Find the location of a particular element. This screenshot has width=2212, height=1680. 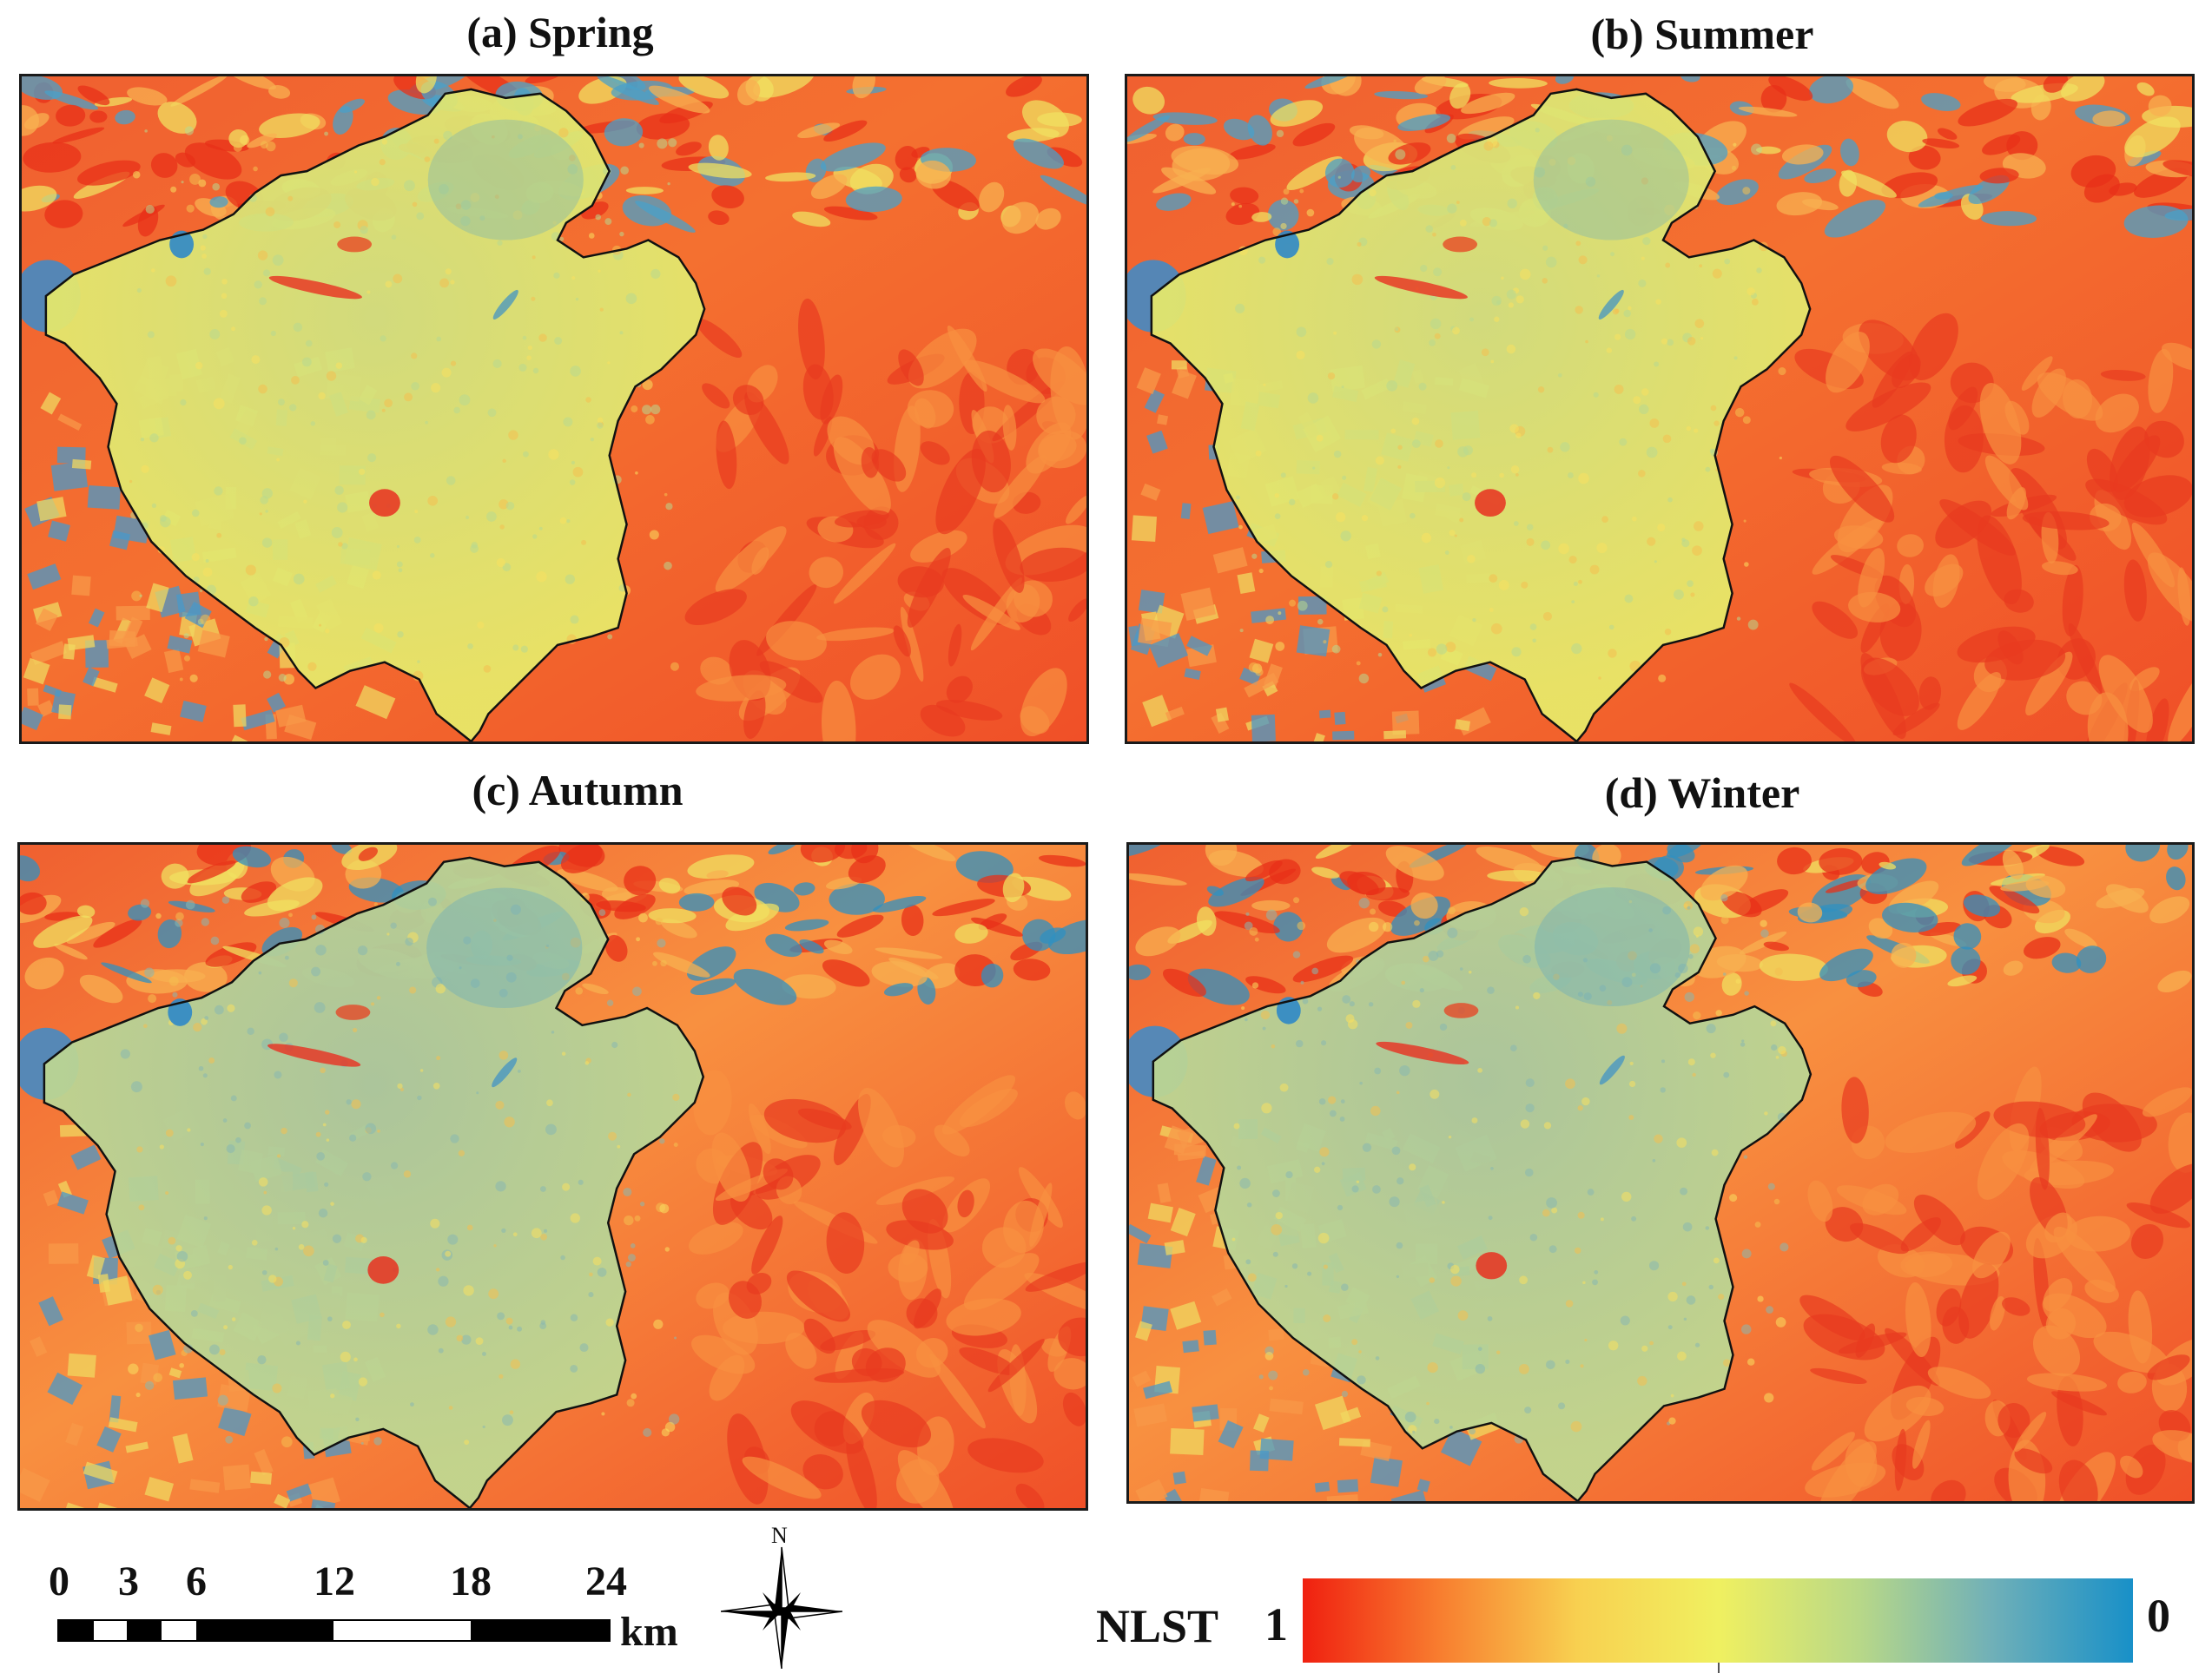

scale-tick-18: 18 is located at coordinates (471, 1581).